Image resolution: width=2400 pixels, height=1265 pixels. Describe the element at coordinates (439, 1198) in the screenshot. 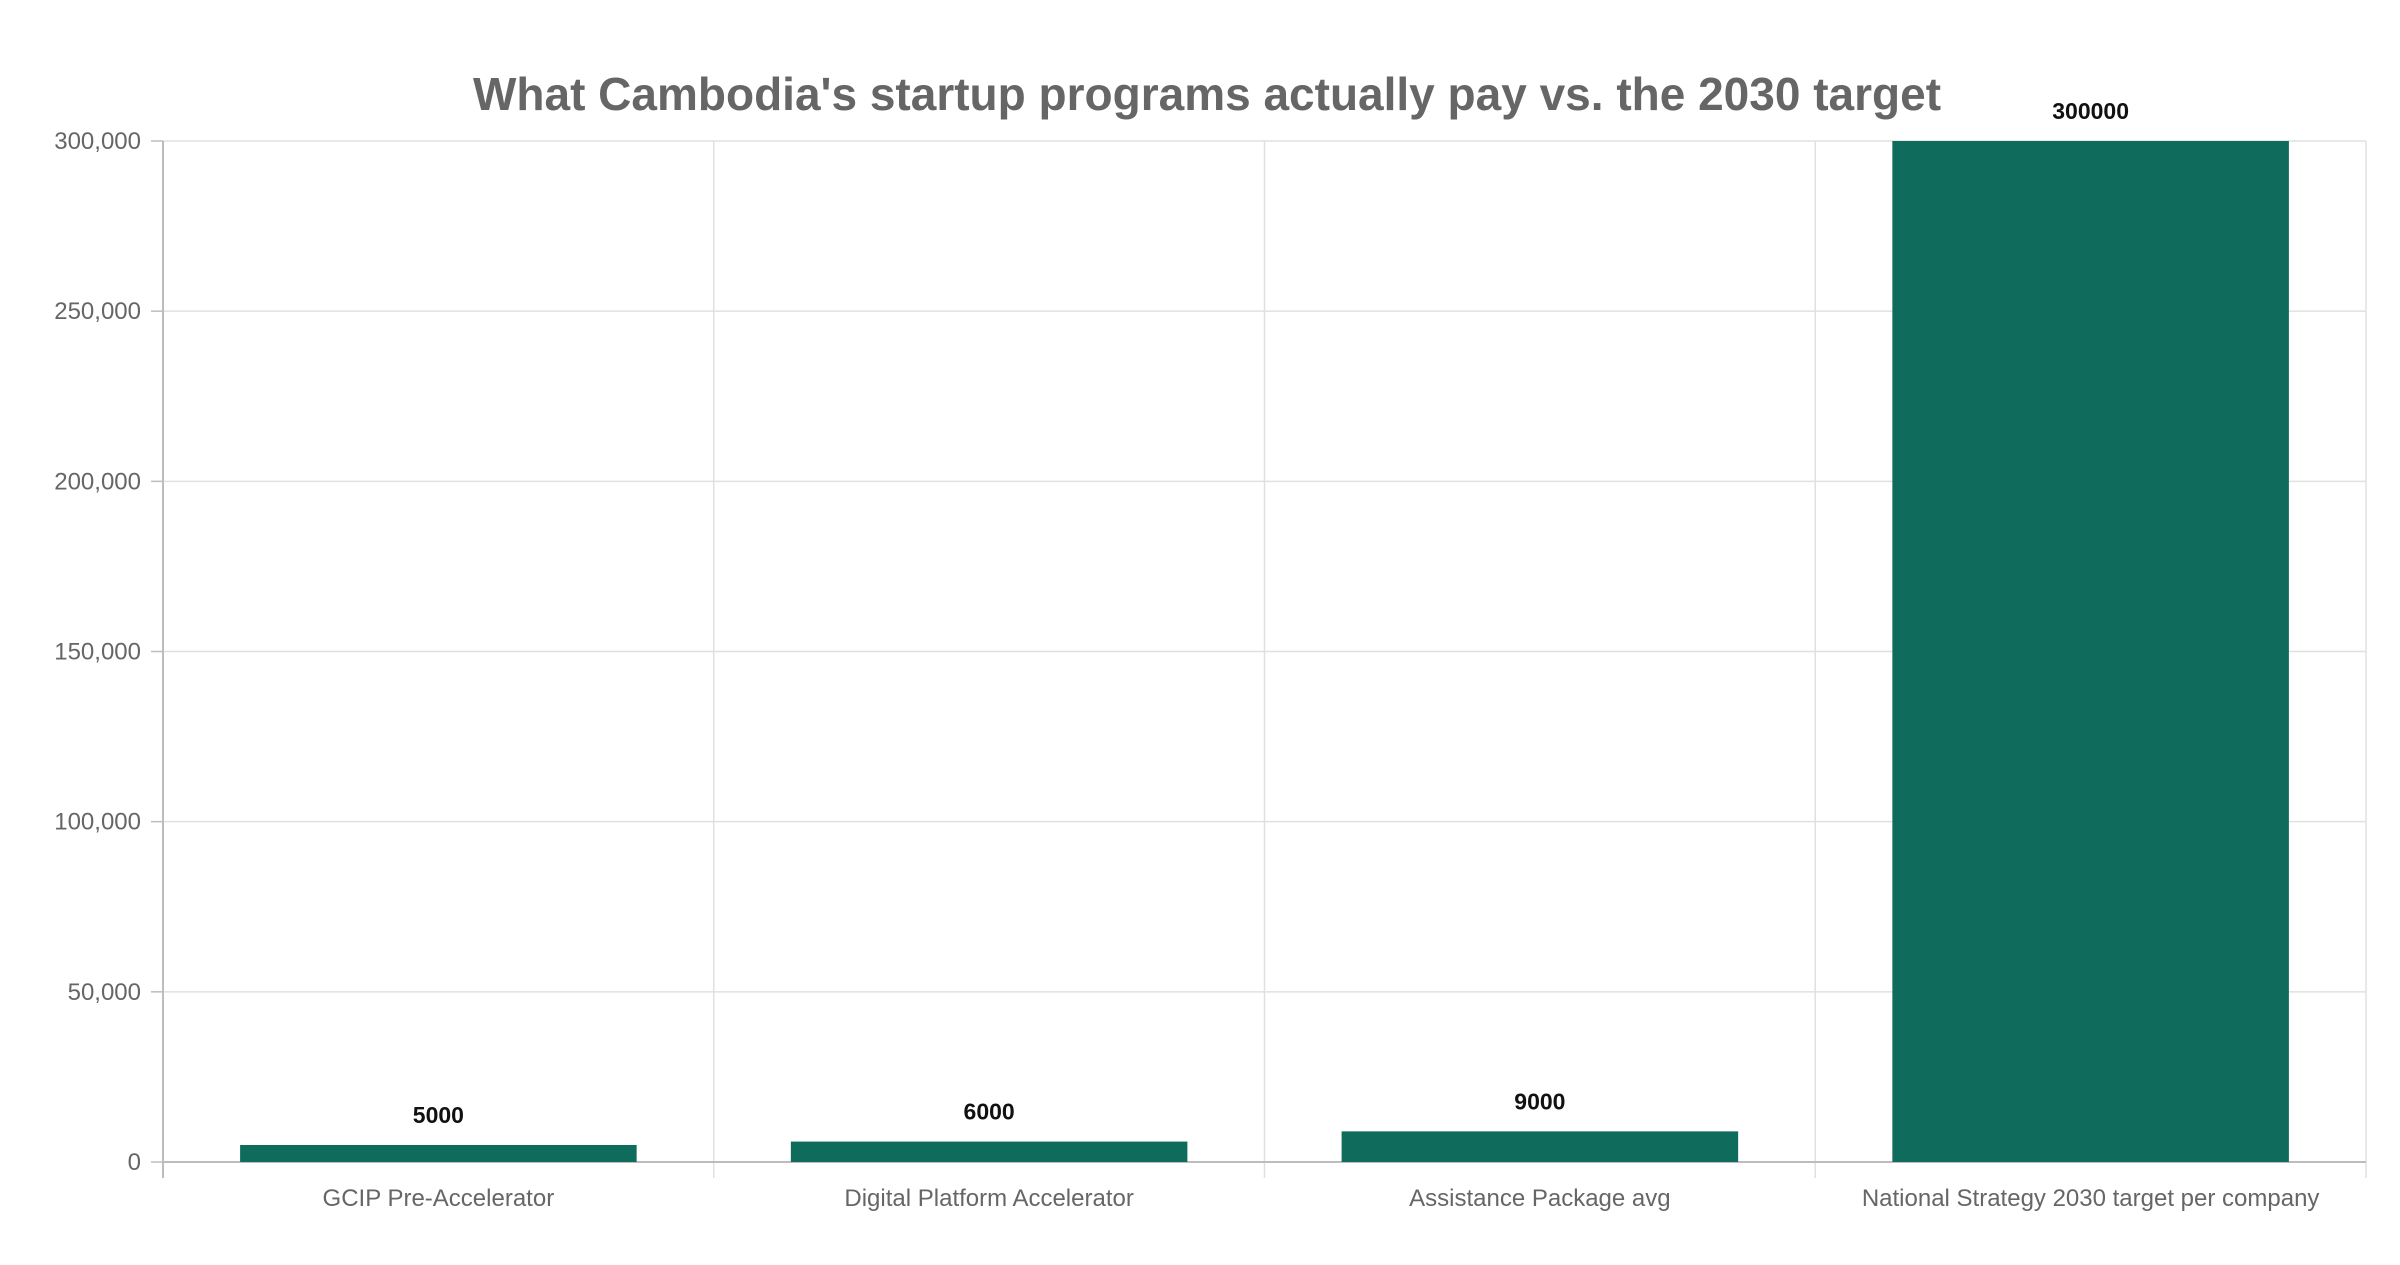

I see `x-category-label: GCIP Pre-Accelerator` at that location.